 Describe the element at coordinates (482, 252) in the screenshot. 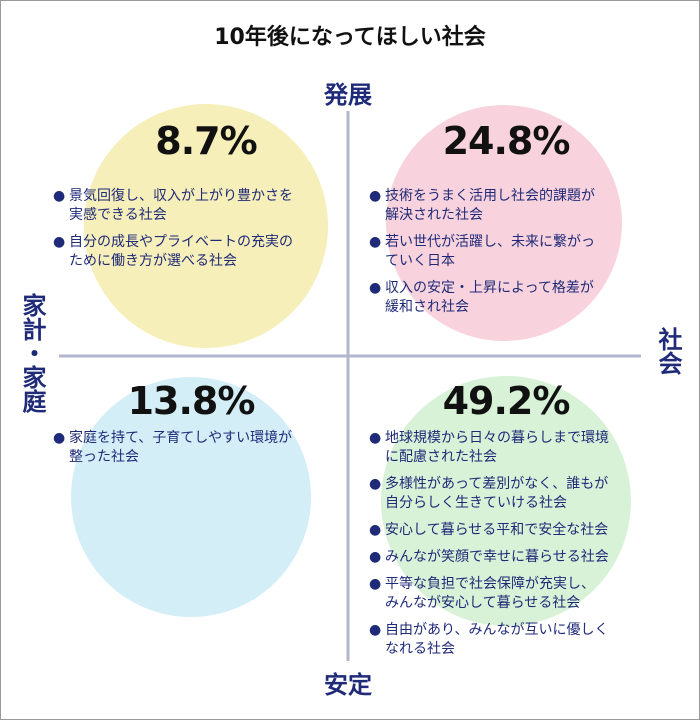

I see `list-item: ● 若い世代が活躍し、未来に繋がっ ていく日本` at that location.